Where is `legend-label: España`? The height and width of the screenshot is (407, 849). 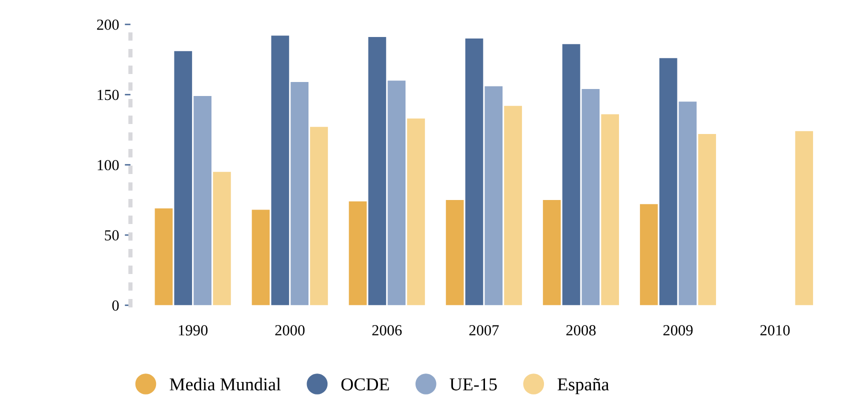
legend-label: España is located at coordinates (583, 386).